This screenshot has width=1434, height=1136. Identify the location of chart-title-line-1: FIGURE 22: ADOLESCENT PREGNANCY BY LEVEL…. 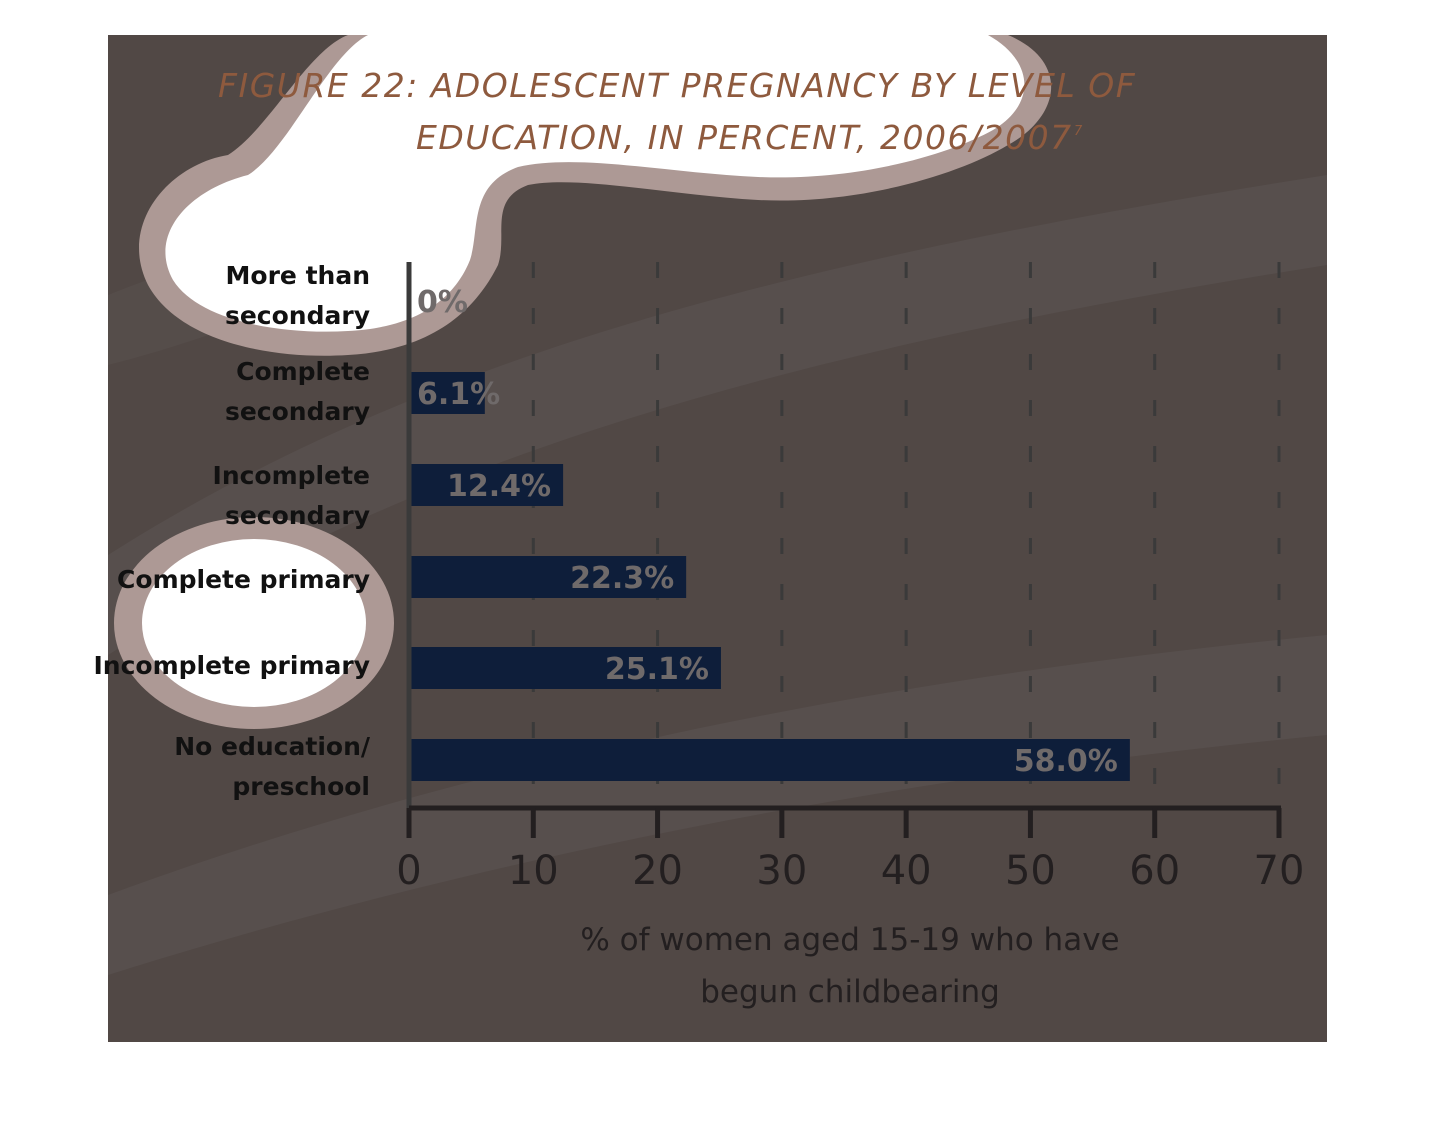
(677, 85).